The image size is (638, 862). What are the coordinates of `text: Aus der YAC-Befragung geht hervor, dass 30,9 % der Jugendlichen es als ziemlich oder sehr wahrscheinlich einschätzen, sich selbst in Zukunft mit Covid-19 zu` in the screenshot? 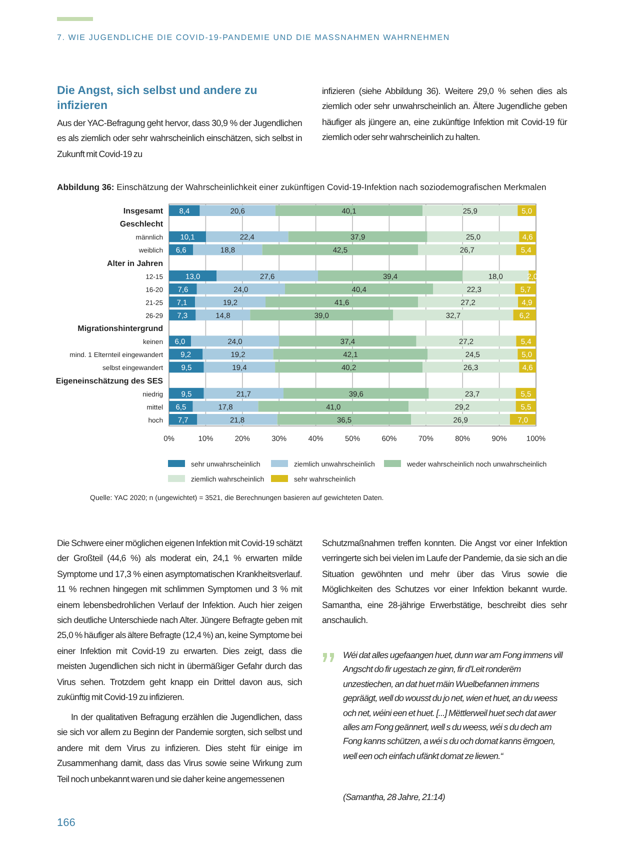 It's located at (179, 139).